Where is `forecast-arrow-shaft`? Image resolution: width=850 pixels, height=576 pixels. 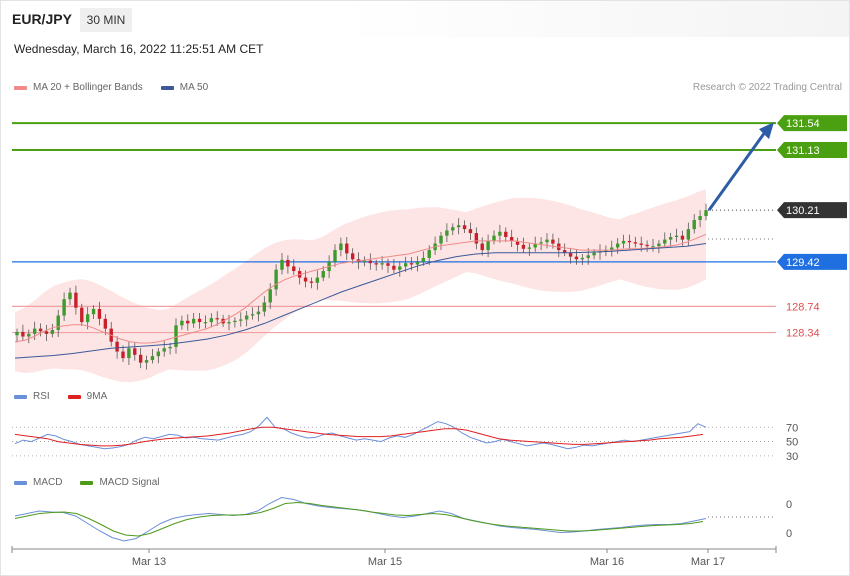
forecast-arrow-shaft is located at coordinates (737, 171).